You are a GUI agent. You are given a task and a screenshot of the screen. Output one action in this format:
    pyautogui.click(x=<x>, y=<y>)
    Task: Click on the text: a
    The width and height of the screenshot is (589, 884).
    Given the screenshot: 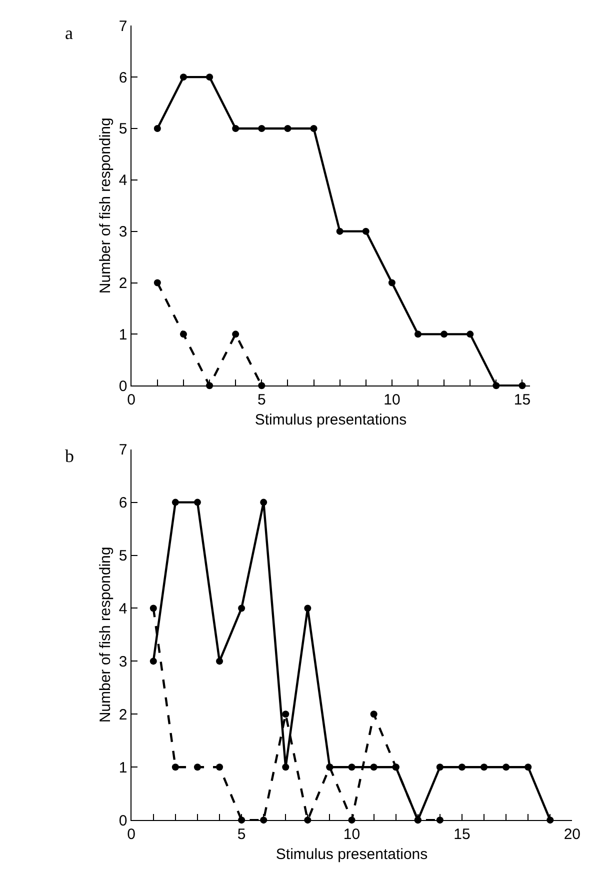 What is the action you would take?
    pyautogui.click(x=69, y=33)
    